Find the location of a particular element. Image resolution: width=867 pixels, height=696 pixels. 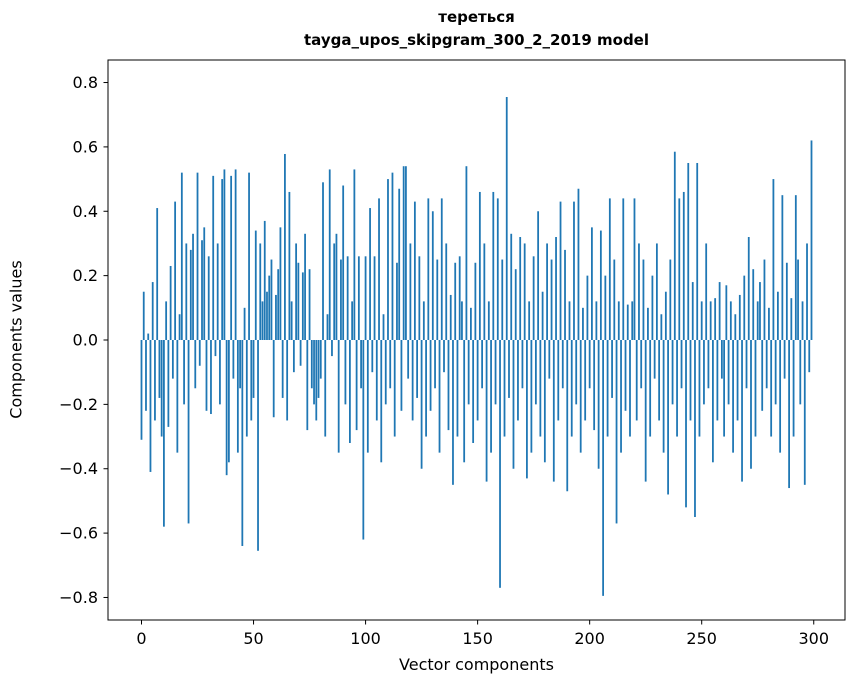

x-tick-label: 100 is located at coordinates (365, 638).